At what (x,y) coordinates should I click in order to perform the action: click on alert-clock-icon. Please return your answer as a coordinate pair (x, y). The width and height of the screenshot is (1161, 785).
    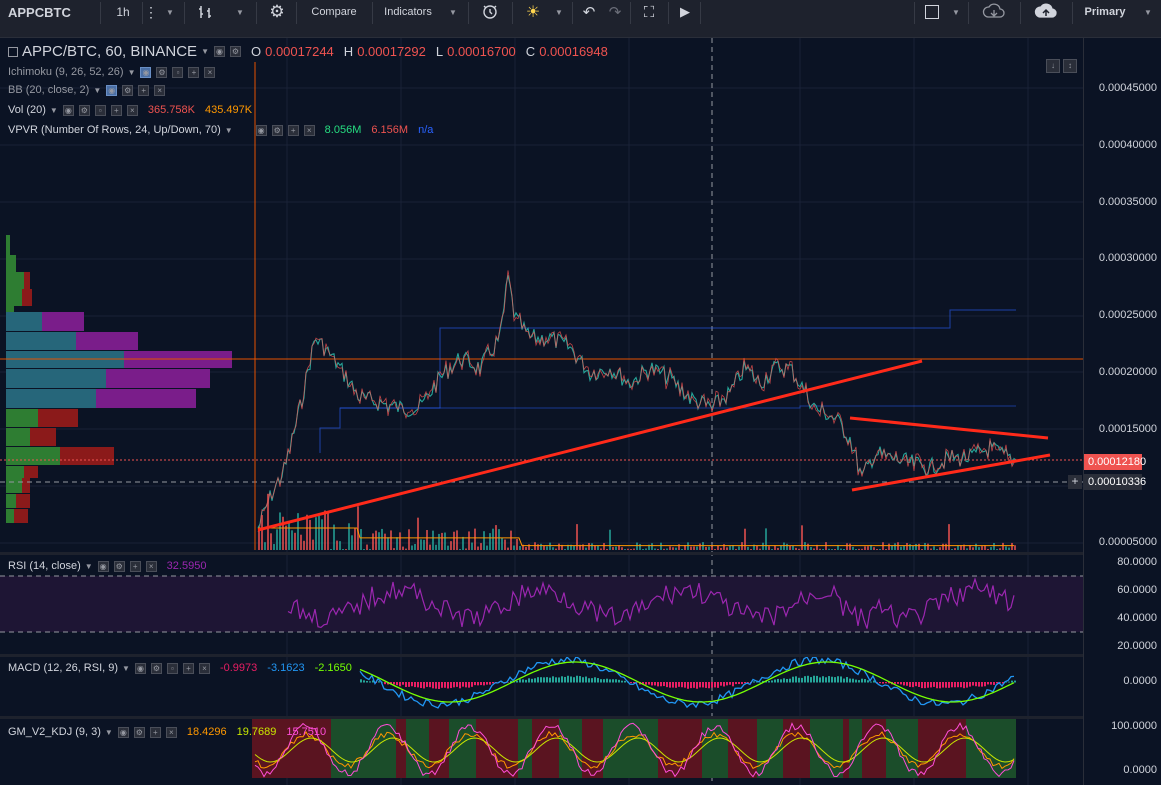
    Looking at the image, I should click on (490, 12).